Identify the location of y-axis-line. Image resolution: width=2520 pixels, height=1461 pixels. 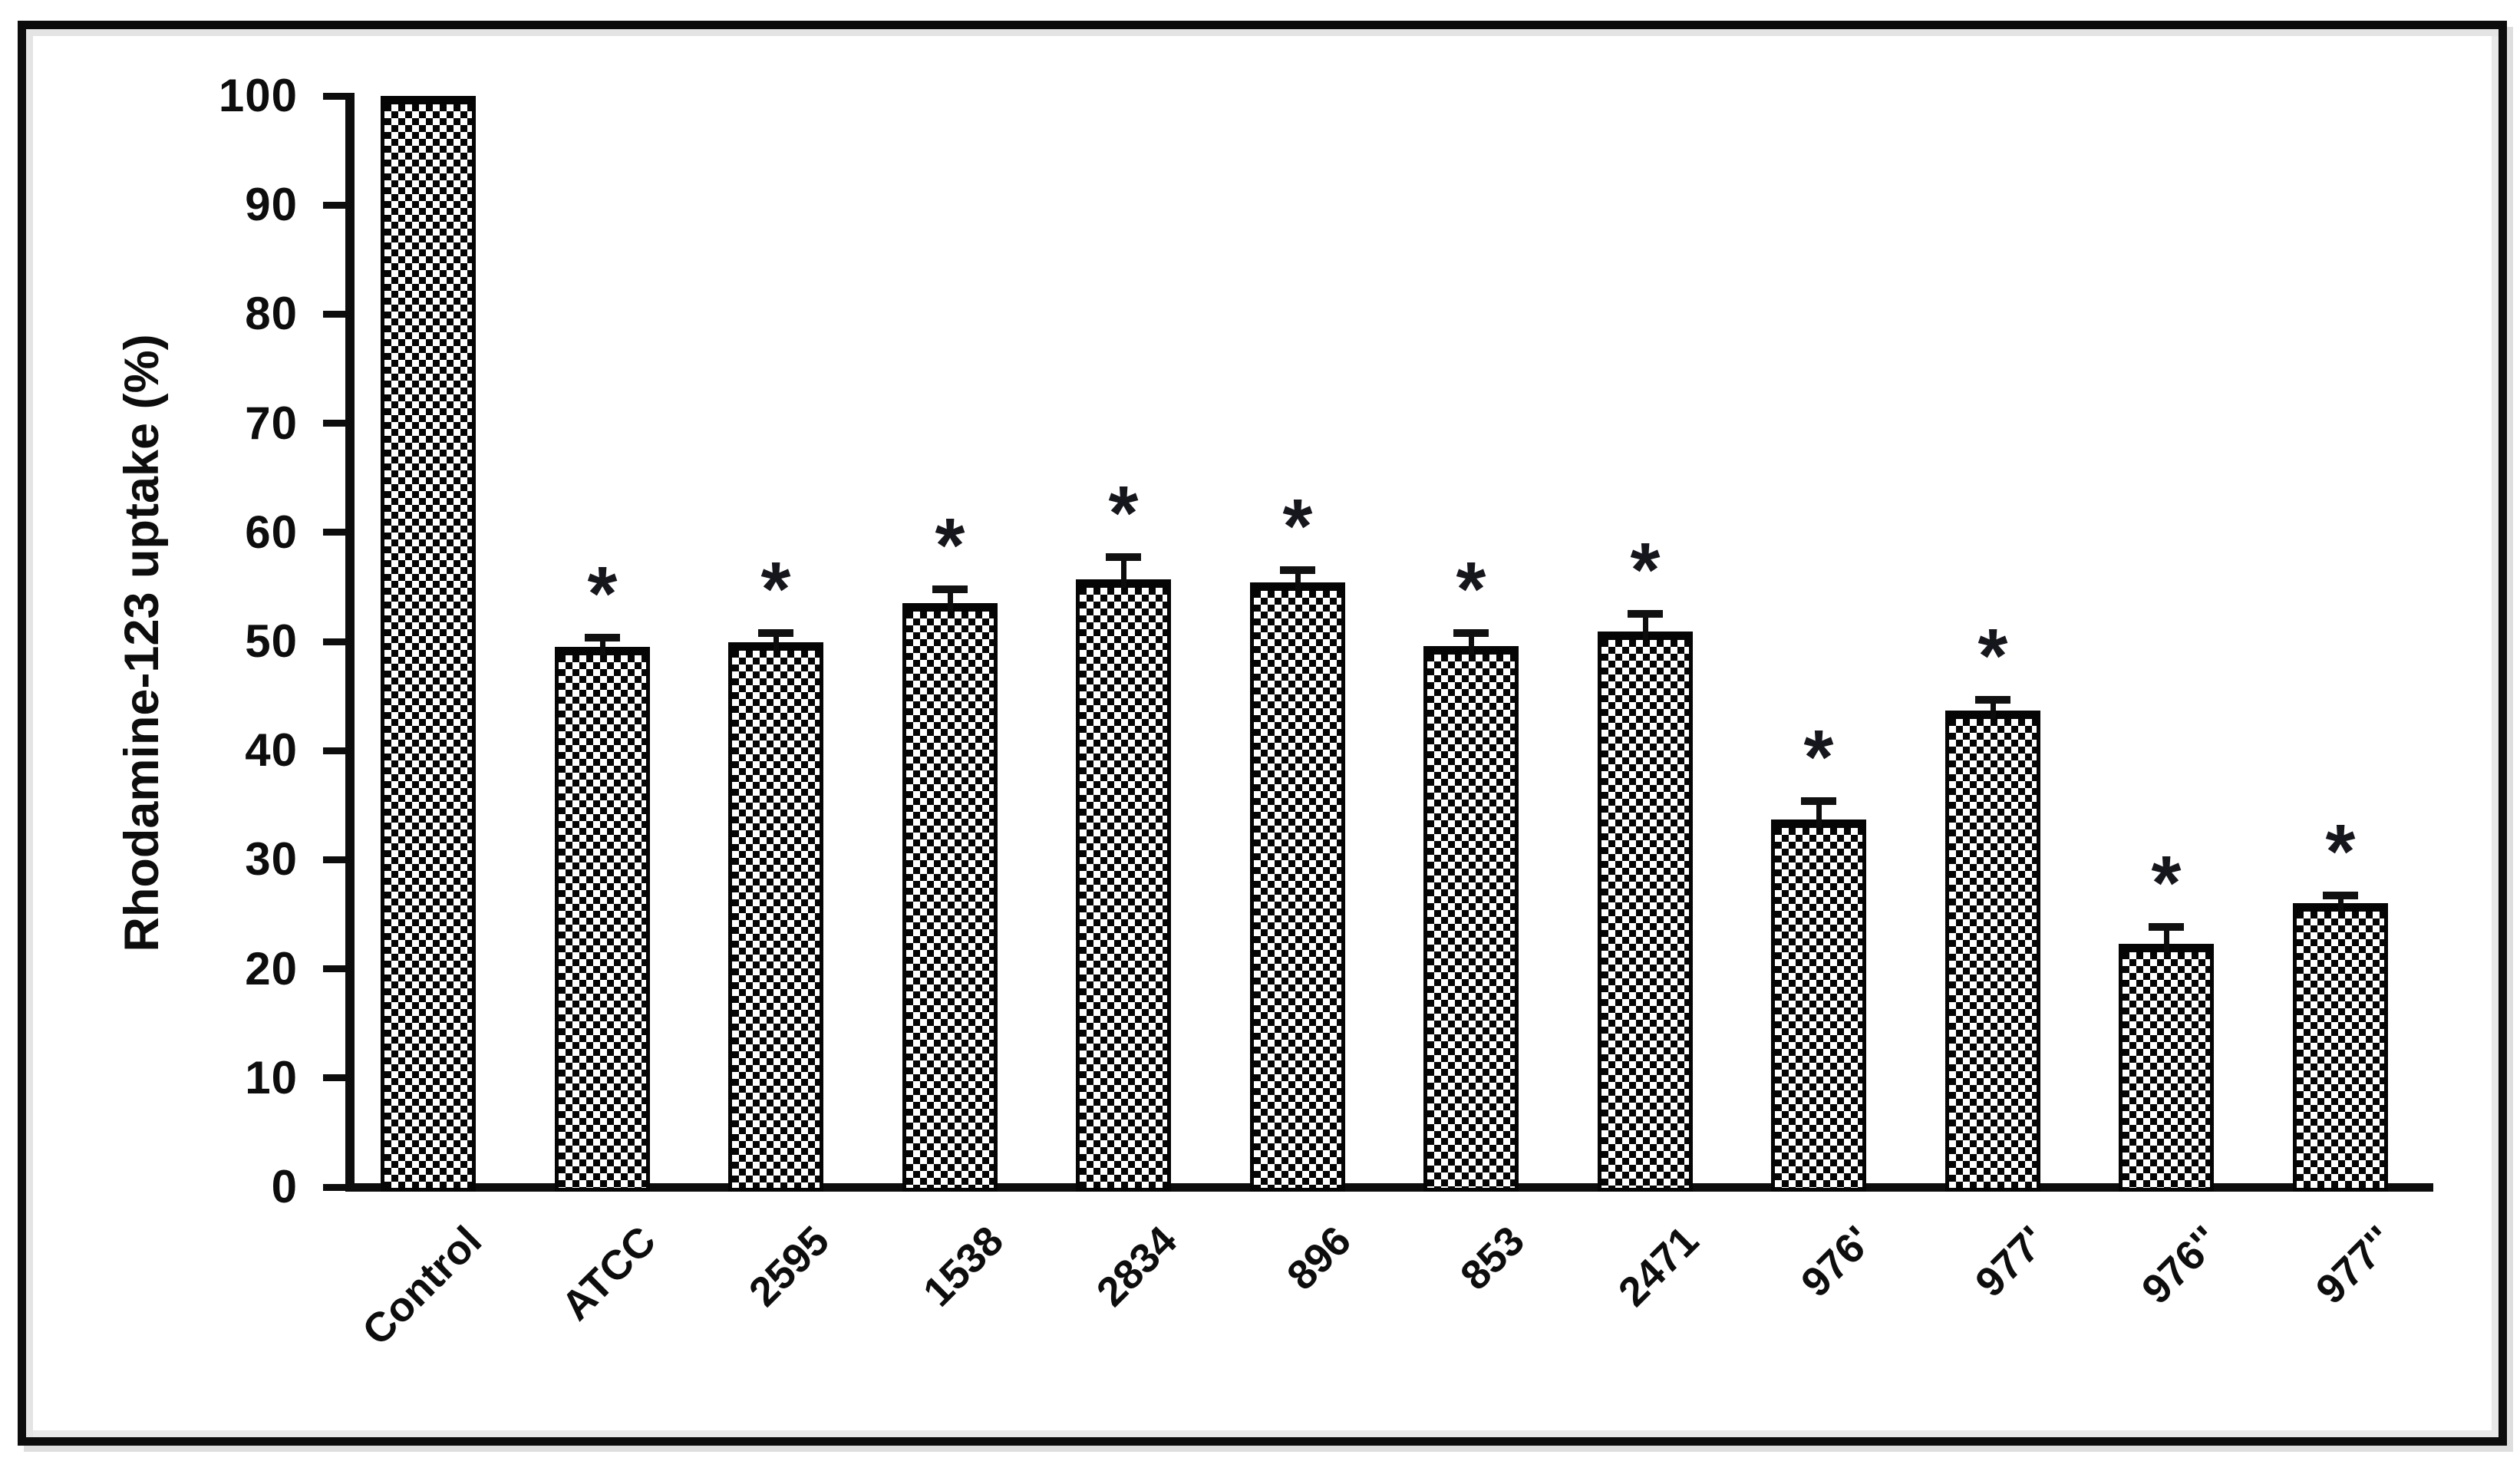
(350, 643).